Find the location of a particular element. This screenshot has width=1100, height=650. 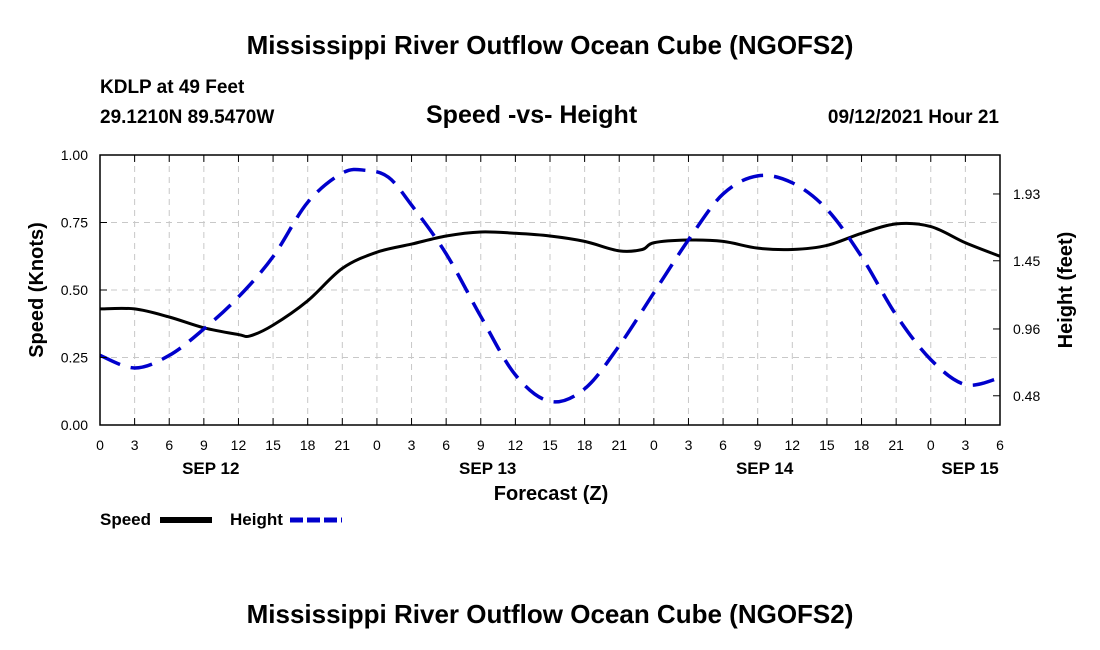

day-label: SEP 15 is located at coordinates (969, 468).